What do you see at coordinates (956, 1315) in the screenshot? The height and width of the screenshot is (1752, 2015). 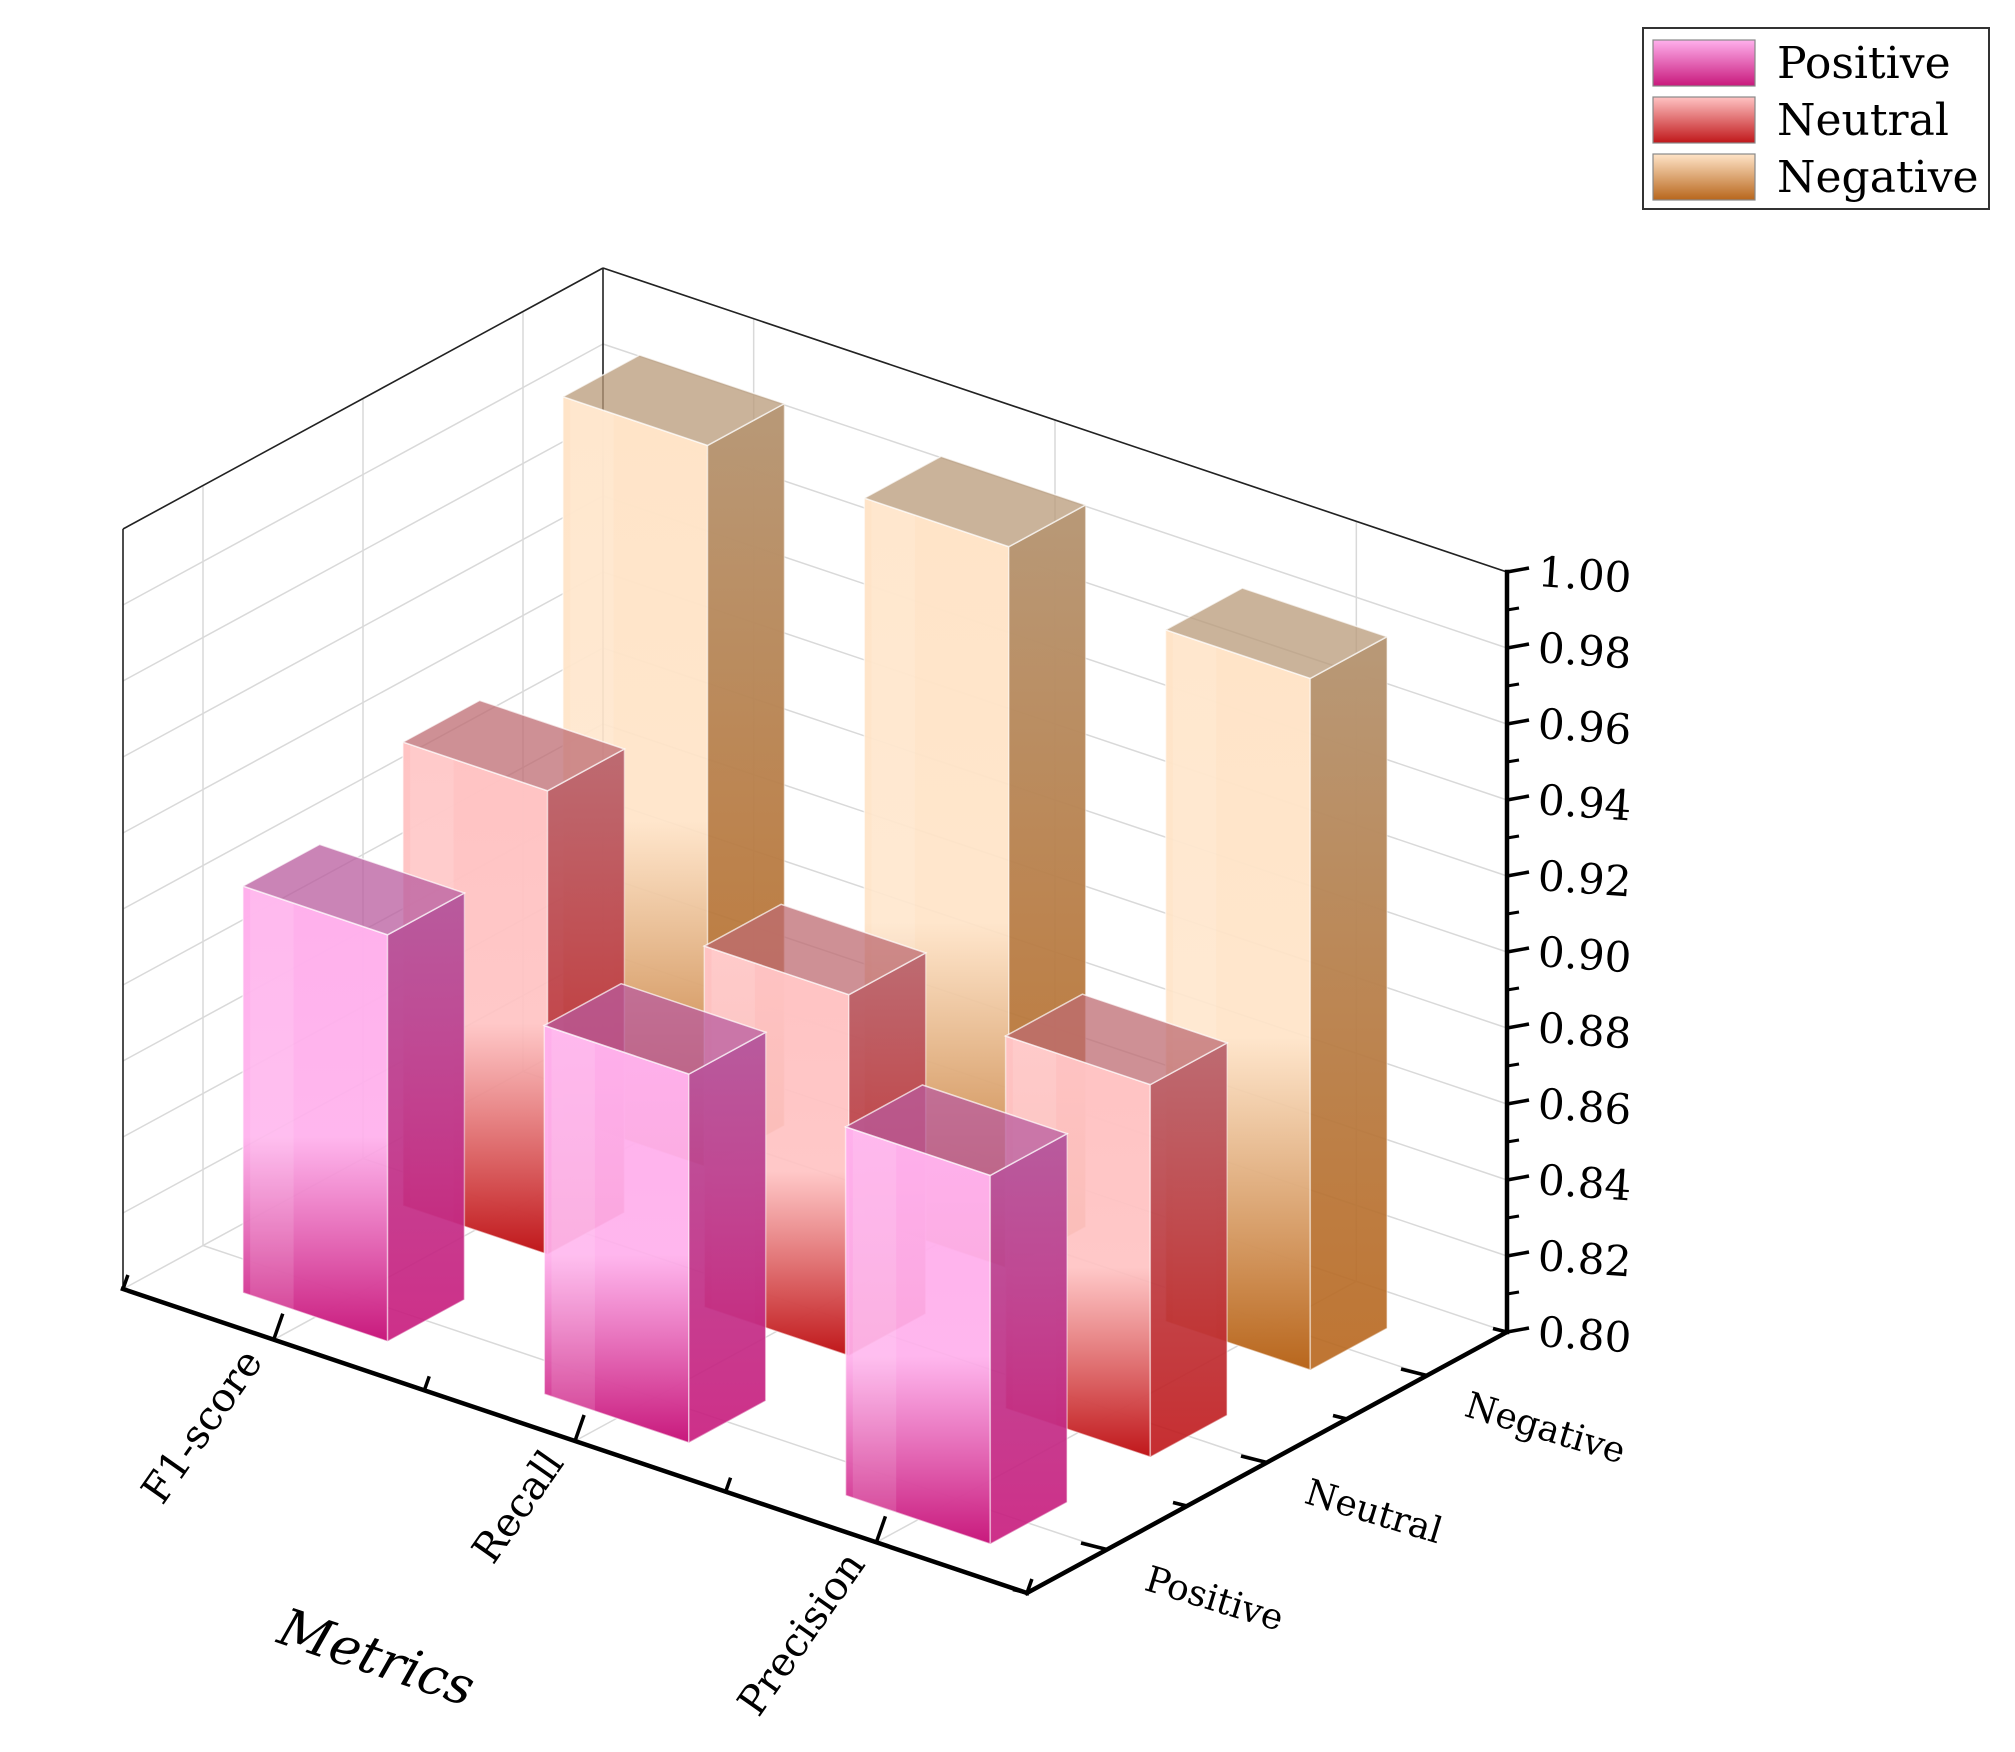 I see `bar-positive-precision` at bounding box center [956, 1315].